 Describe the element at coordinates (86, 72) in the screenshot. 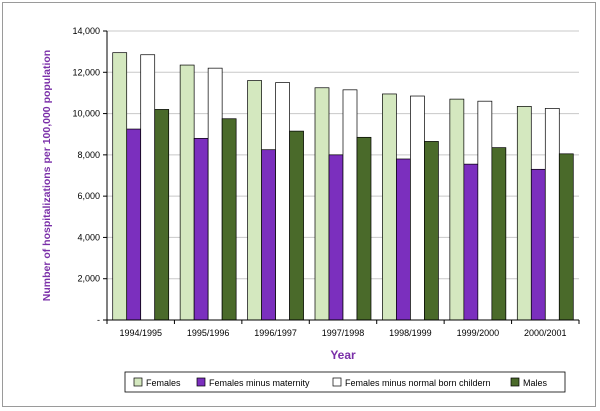

I see `y-tick-label: 12,000` at that location.